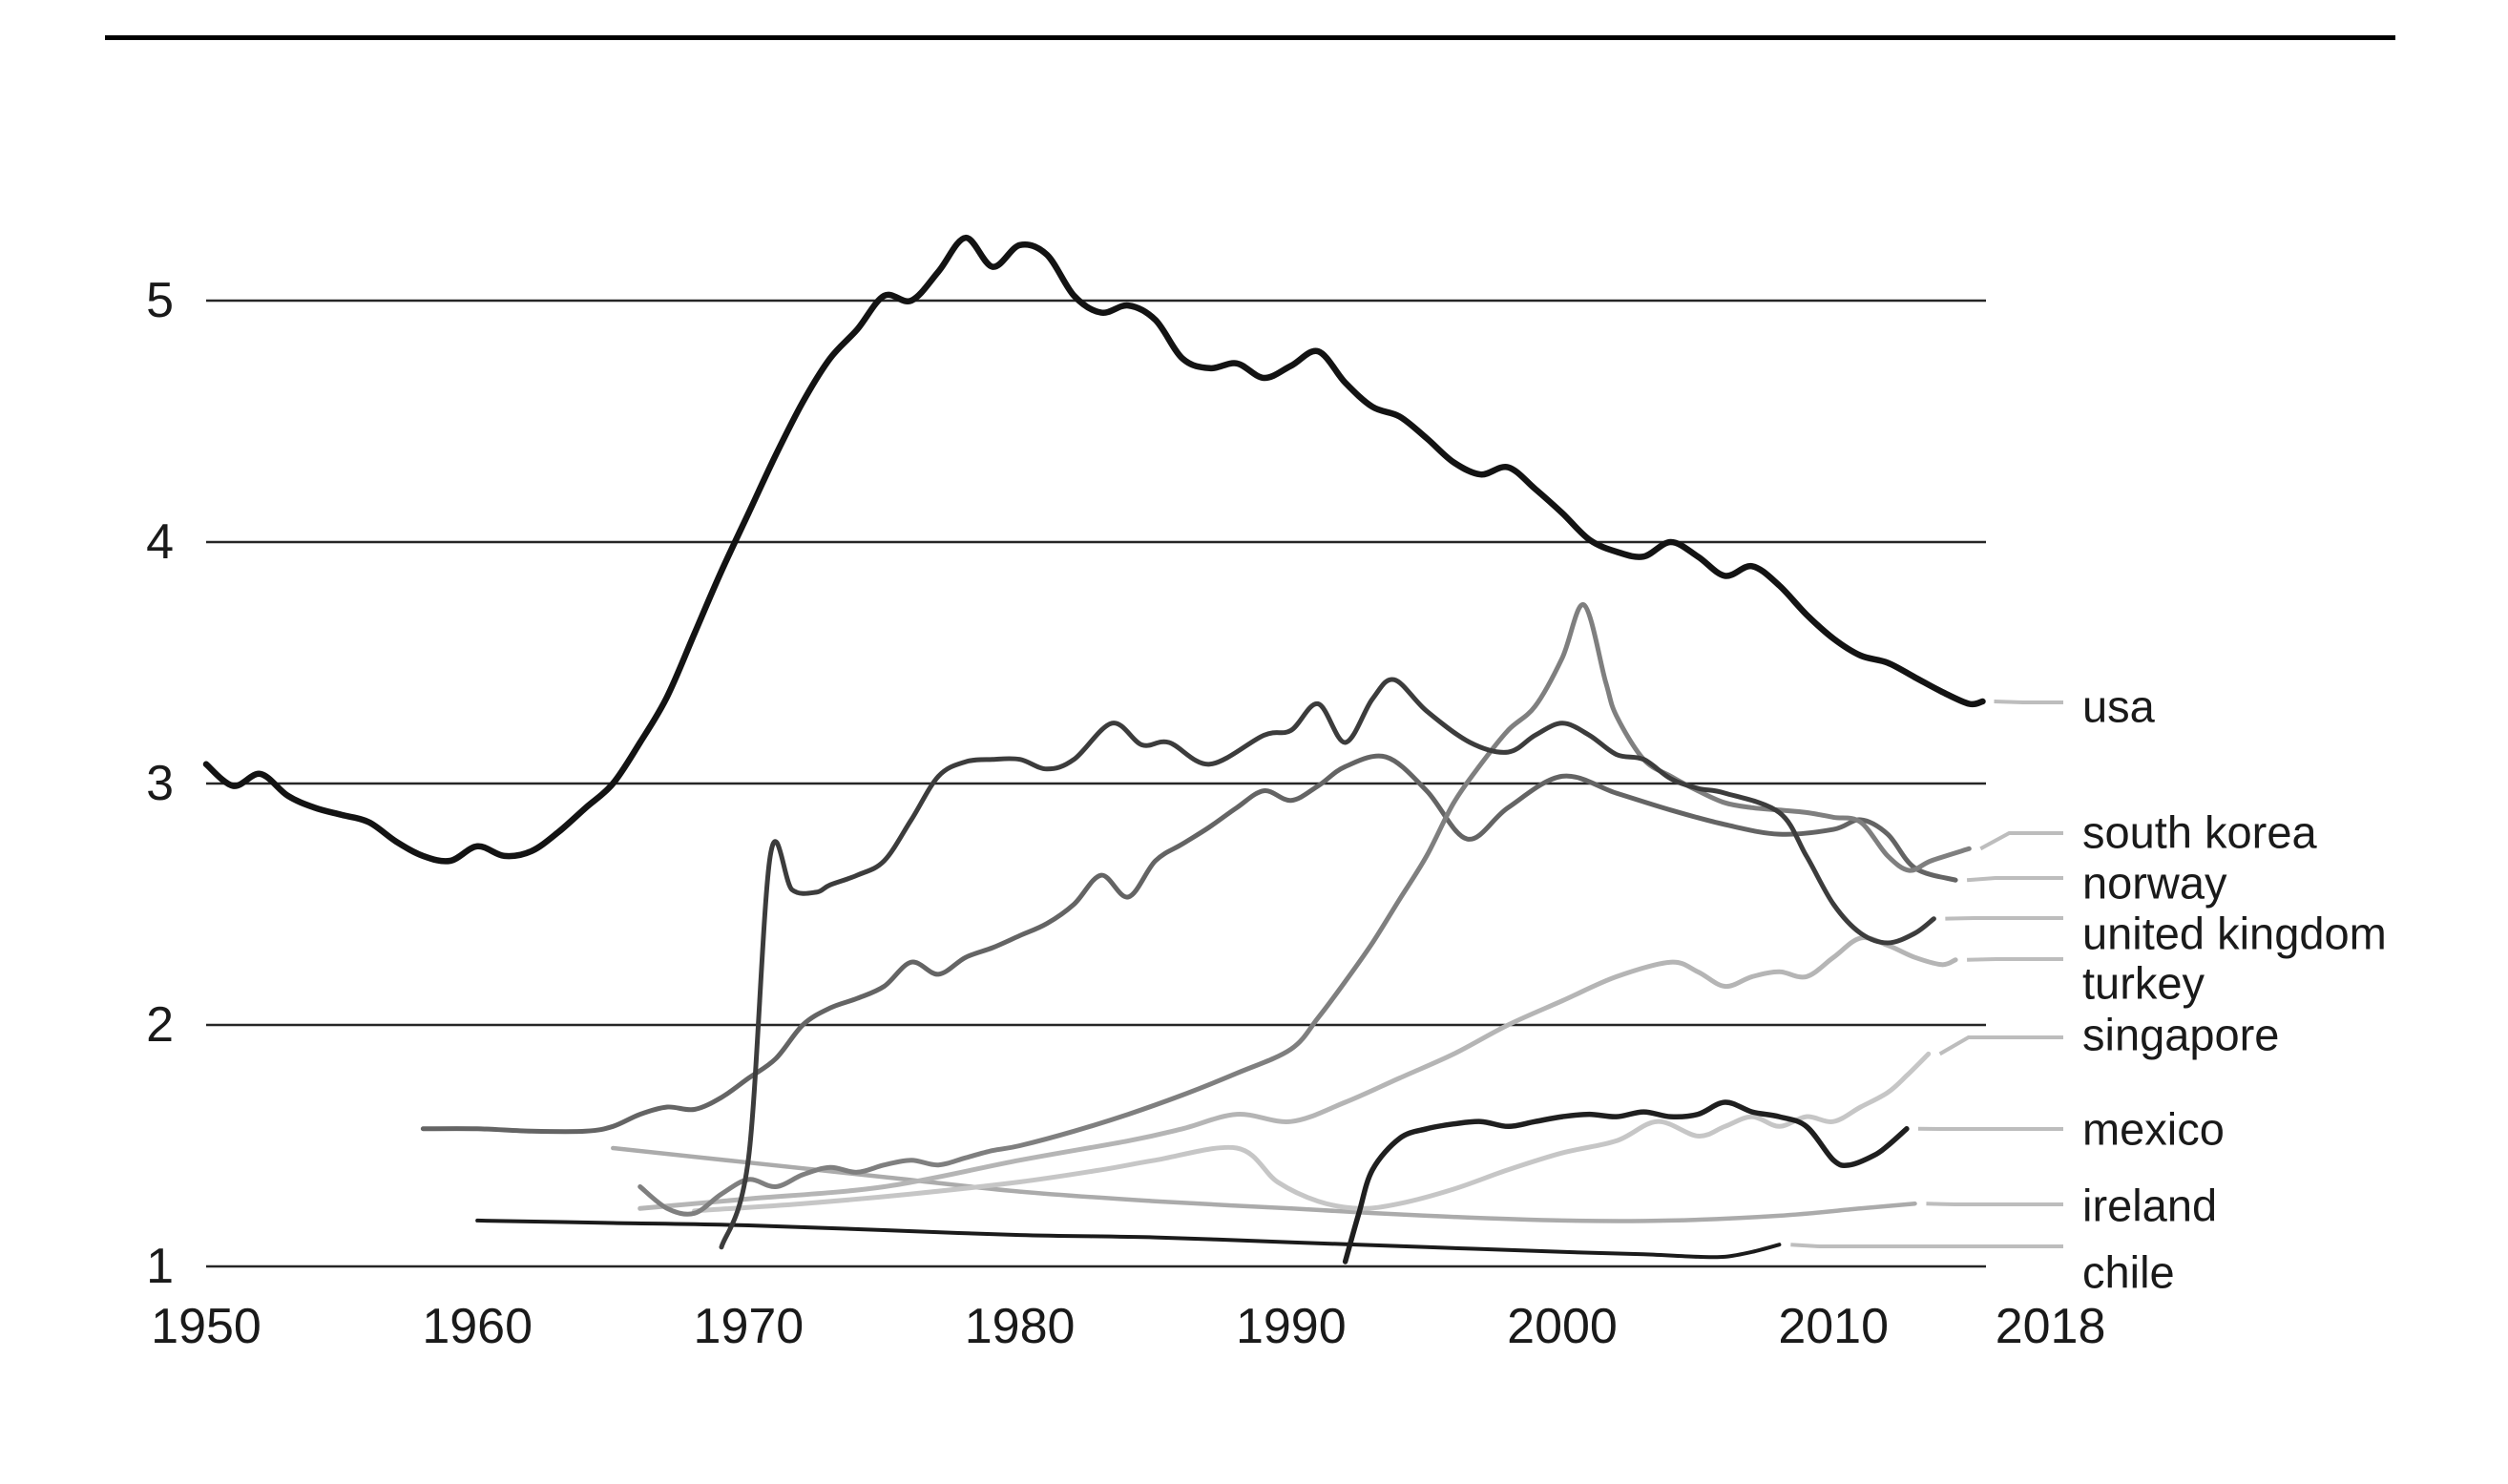  Describe the element at coordinates (2149, 1206) in the screenshot. I see `series-label-ireland: ireland` at that location.